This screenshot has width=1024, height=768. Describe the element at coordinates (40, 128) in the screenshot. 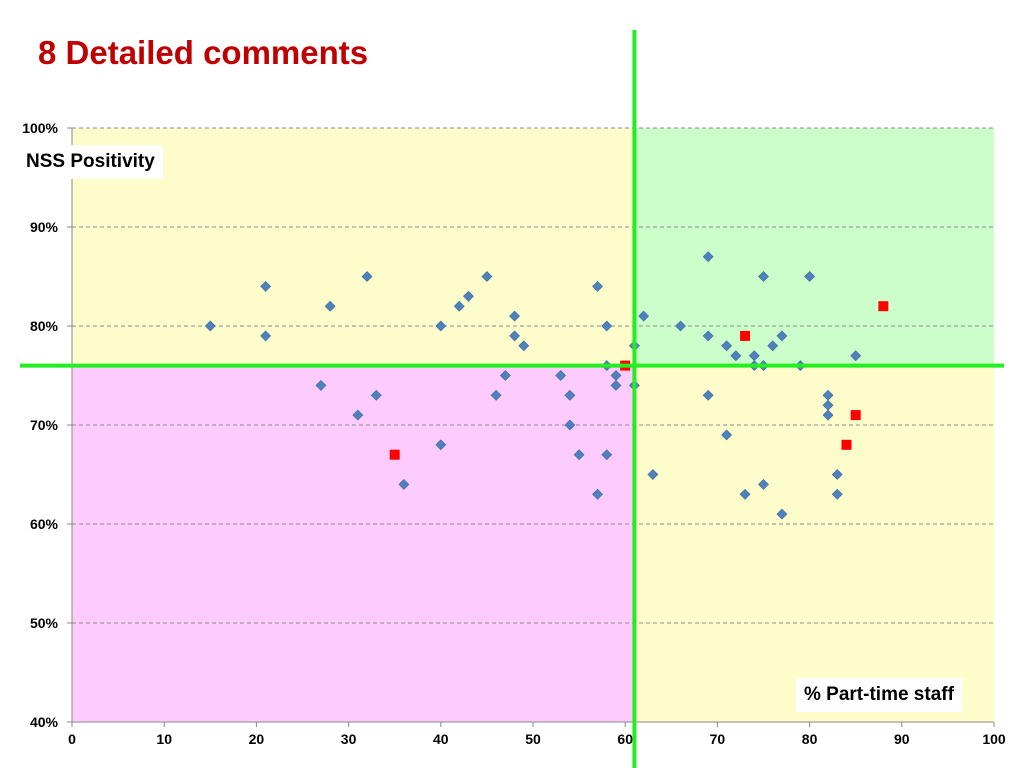

I see `y-tick-label: 100%` at that location.